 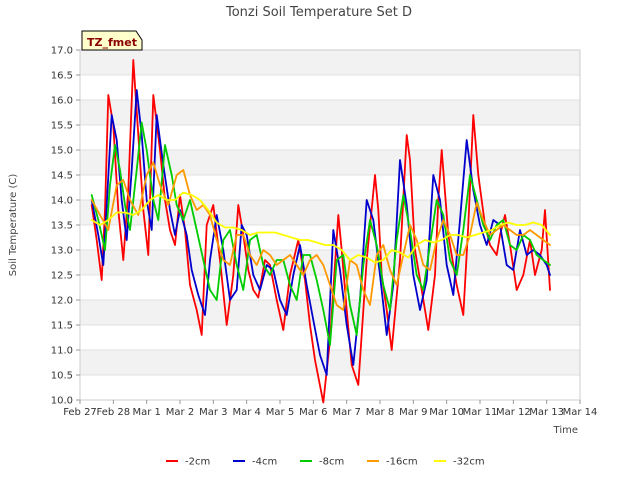 What do you see at coordinates (62, 276) in the screenshot?
I see `y-tick-label: 12.5` at bounding box center [62, 276].